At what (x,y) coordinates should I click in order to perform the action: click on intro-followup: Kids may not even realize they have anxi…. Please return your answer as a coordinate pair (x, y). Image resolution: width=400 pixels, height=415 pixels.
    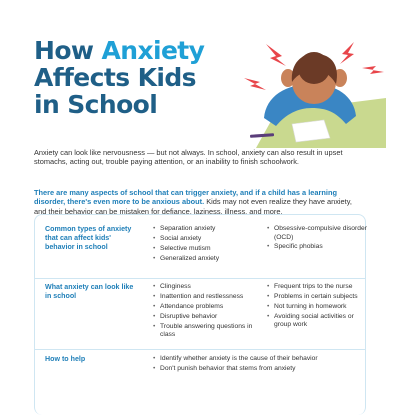
    Looking at the image, I should click on (193, 206).